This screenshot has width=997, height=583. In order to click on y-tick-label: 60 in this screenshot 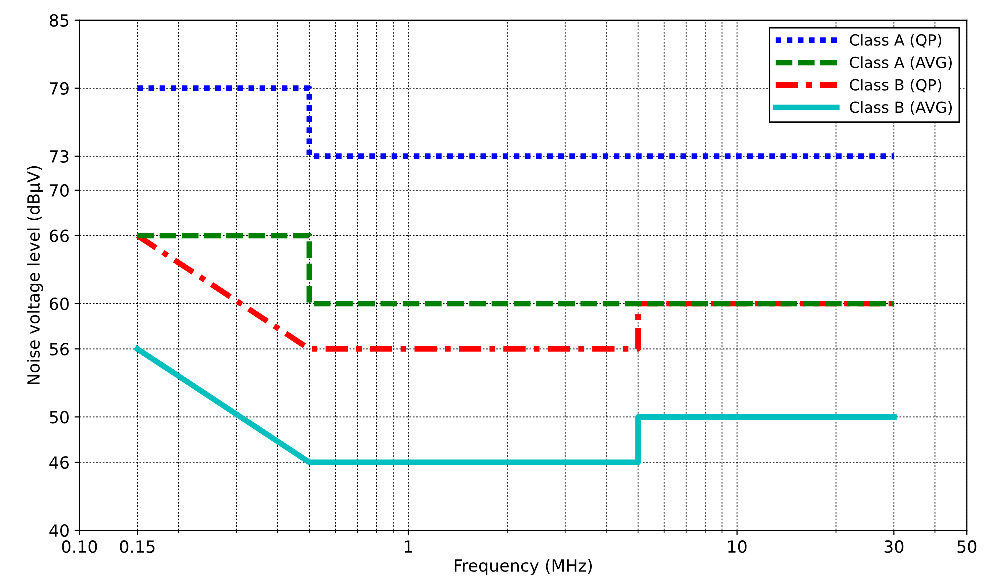, I will do `click(59, 304)`.